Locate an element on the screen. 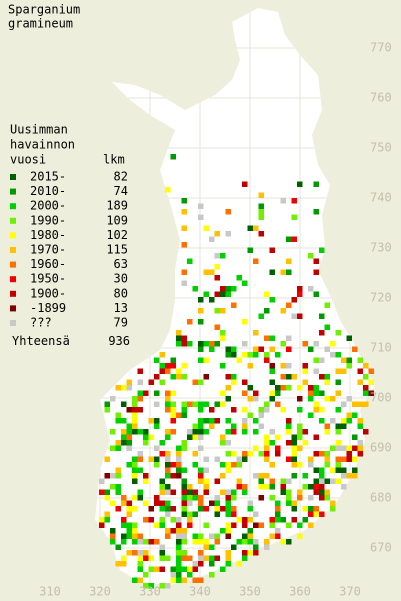  y-coordinate: 760 is located at coordinates (381, 98).